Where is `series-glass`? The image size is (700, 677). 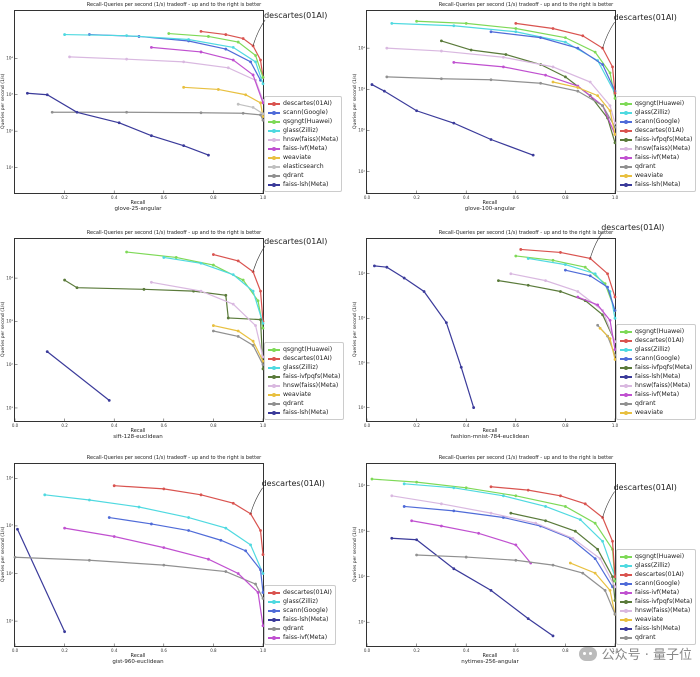 series-glass is located at coordinates (213, 290).